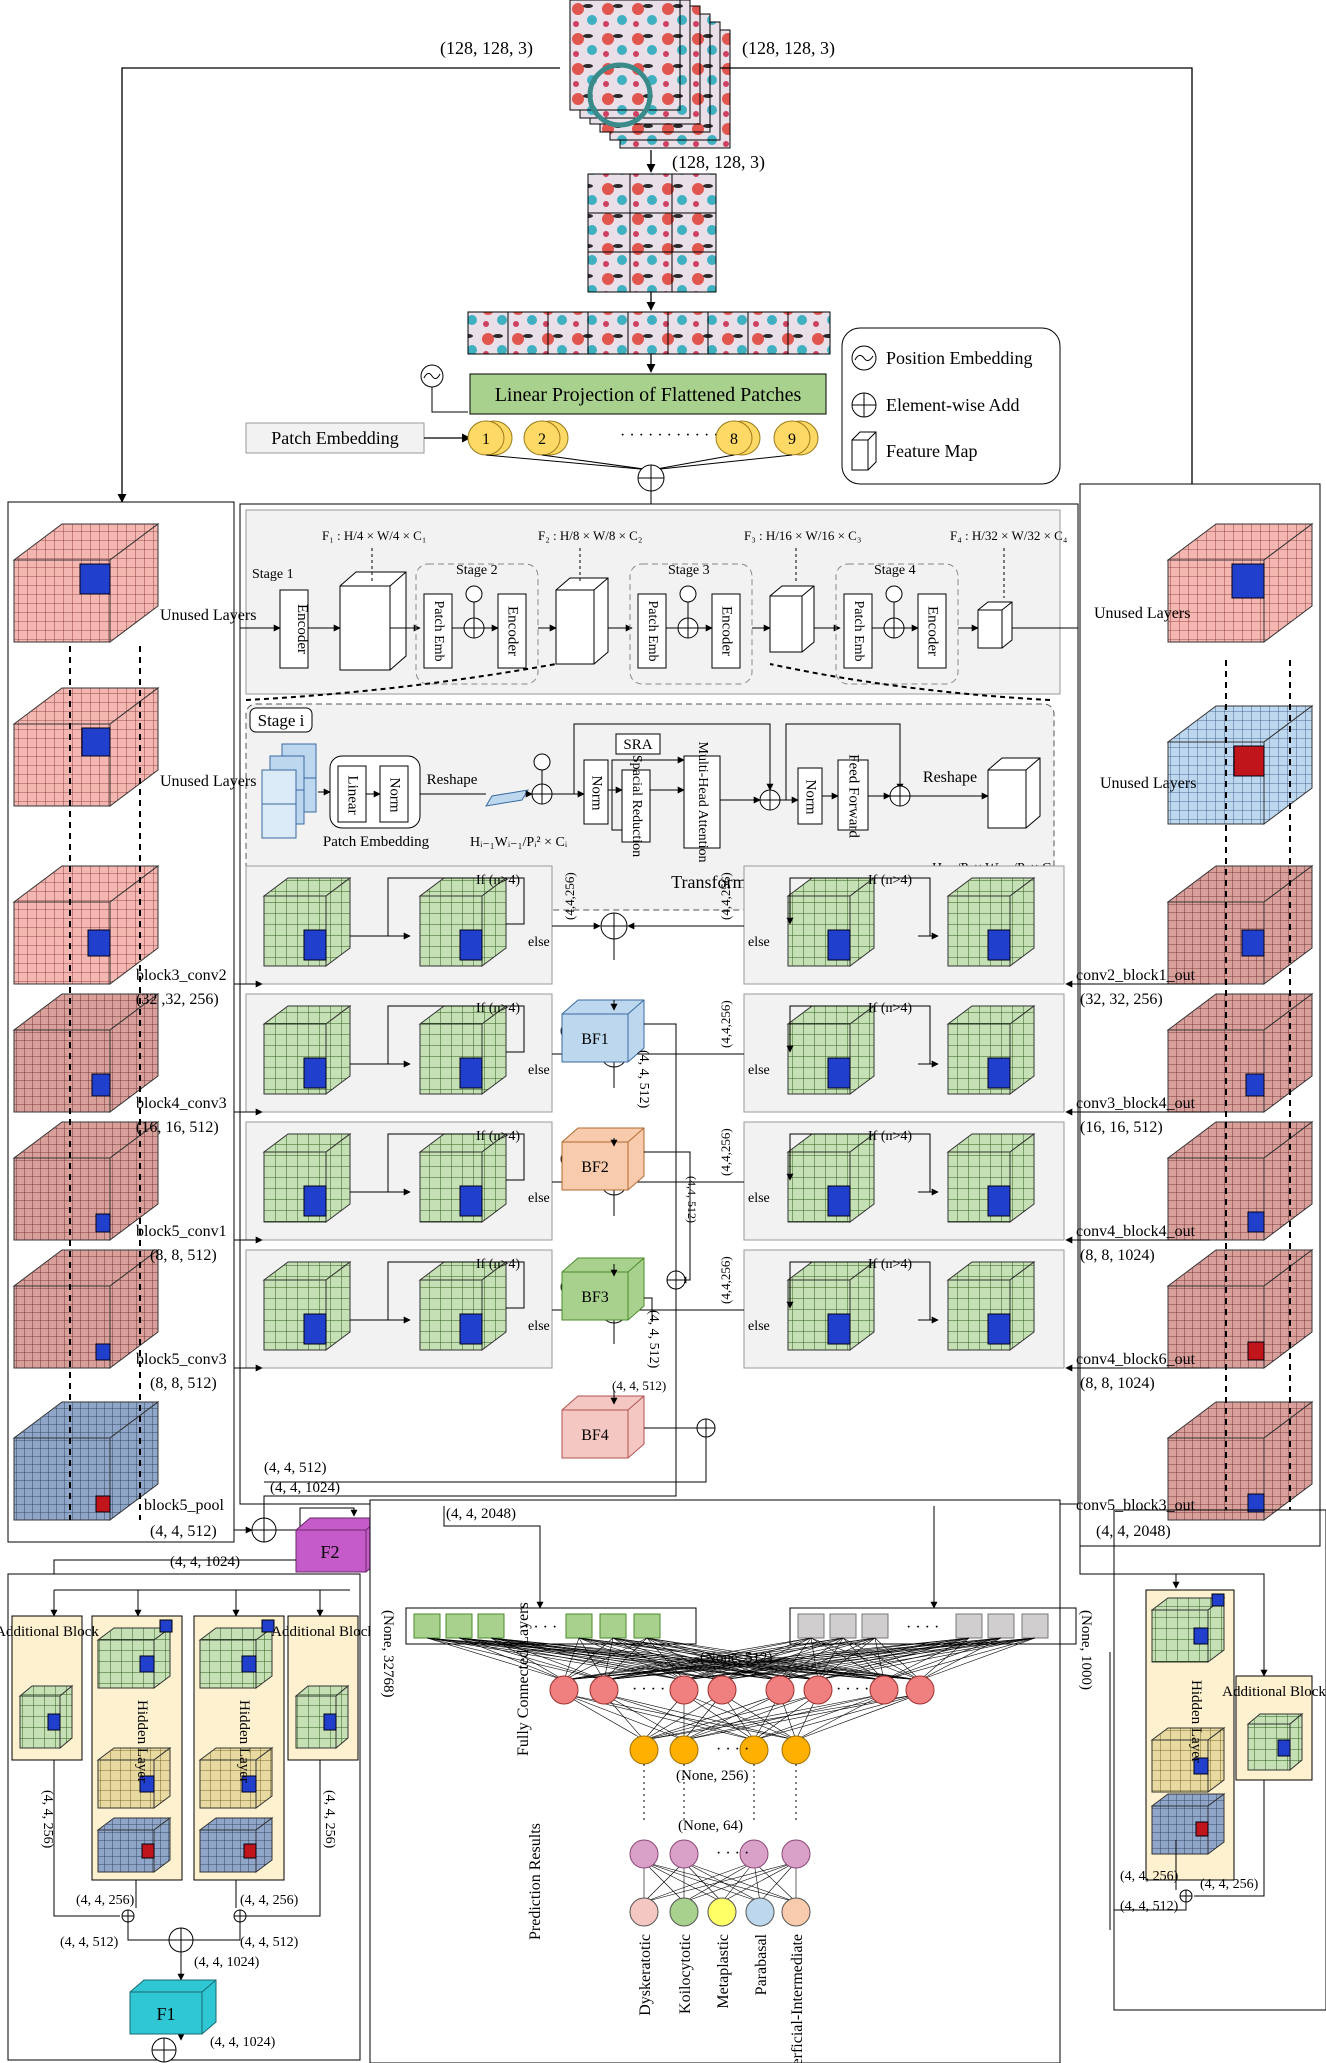  Describe the element at coordinates (691, 624) in the screenshot. I see `stage3-group` at that location.